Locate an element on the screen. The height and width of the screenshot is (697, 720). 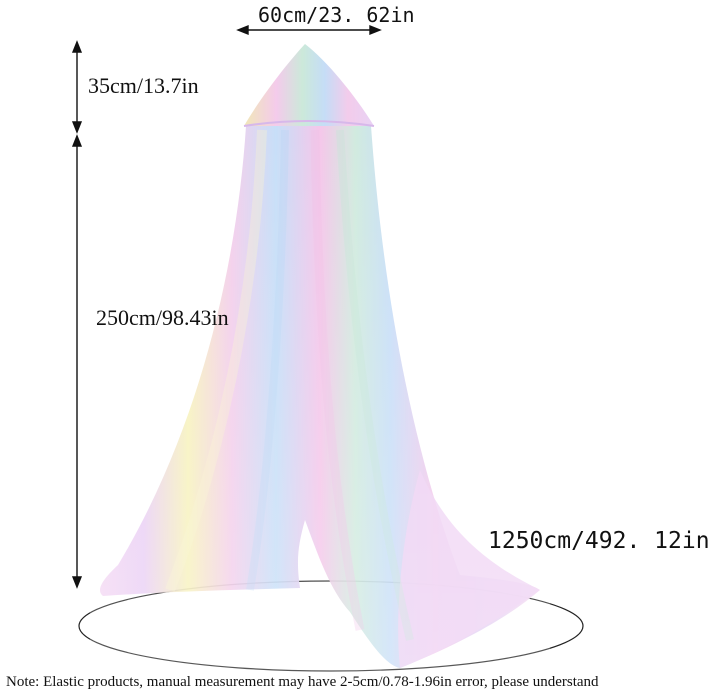
cone-height-arrow is located at coordinates (77, 87).